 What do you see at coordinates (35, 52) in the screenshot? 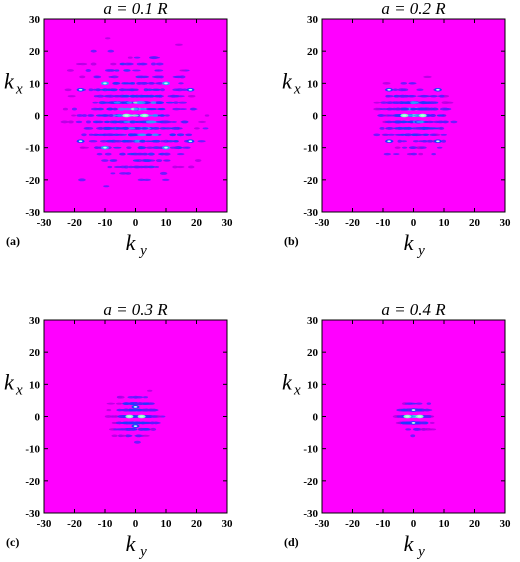
I see `y-tick-label: 20` at bounding box center [35, 52].